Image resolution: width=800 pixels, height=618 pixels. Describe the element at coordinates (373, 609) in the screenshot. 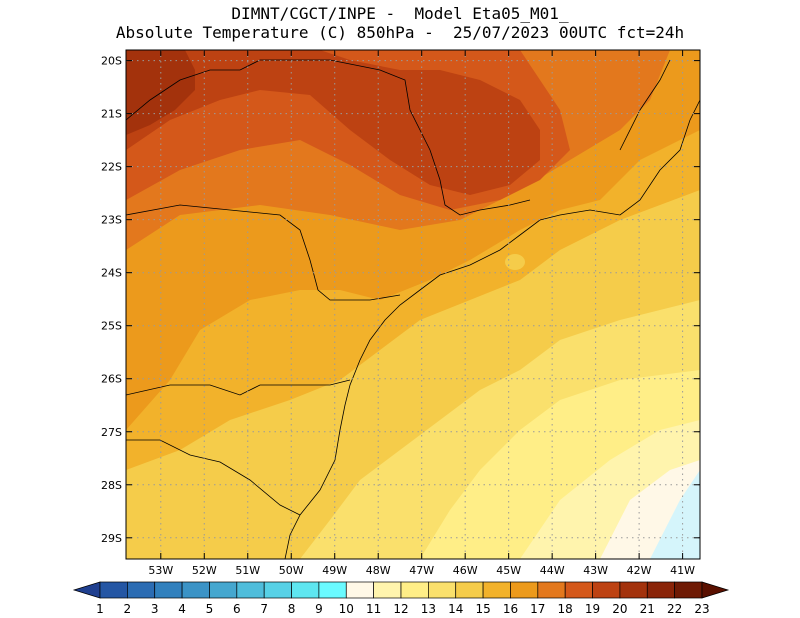

I see `colorbar-label: 11` at that location.